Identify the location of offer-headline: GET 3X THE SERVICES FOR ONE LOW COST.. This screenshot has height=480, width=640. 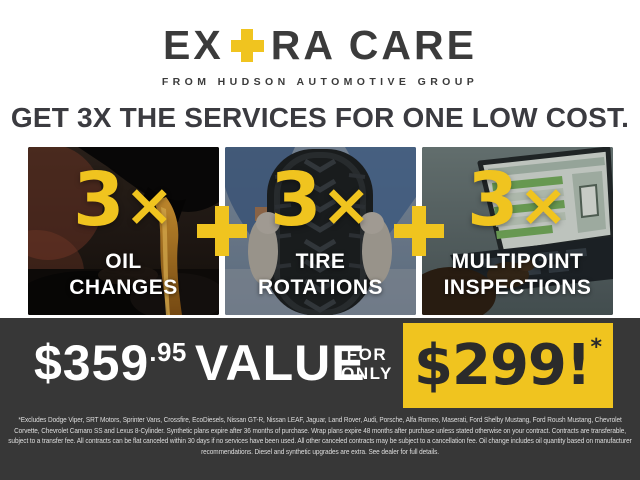
(320, 117).